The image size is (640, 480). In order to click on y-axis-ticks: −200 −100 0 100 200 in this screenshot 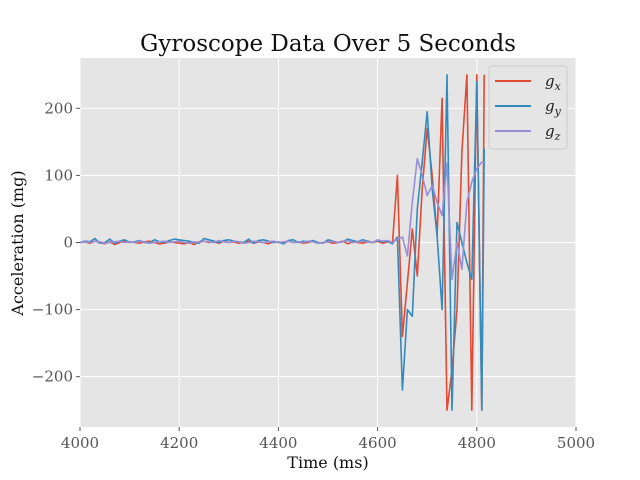, I will do `click(56, 242)`.